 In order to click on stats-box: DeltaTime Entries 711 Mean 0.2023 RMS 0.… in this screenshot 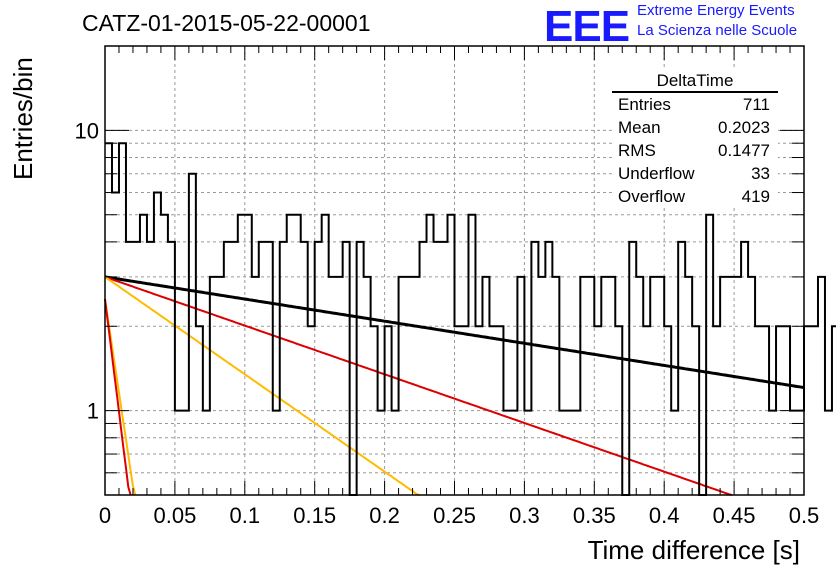, I will do `click(695, 139)`.